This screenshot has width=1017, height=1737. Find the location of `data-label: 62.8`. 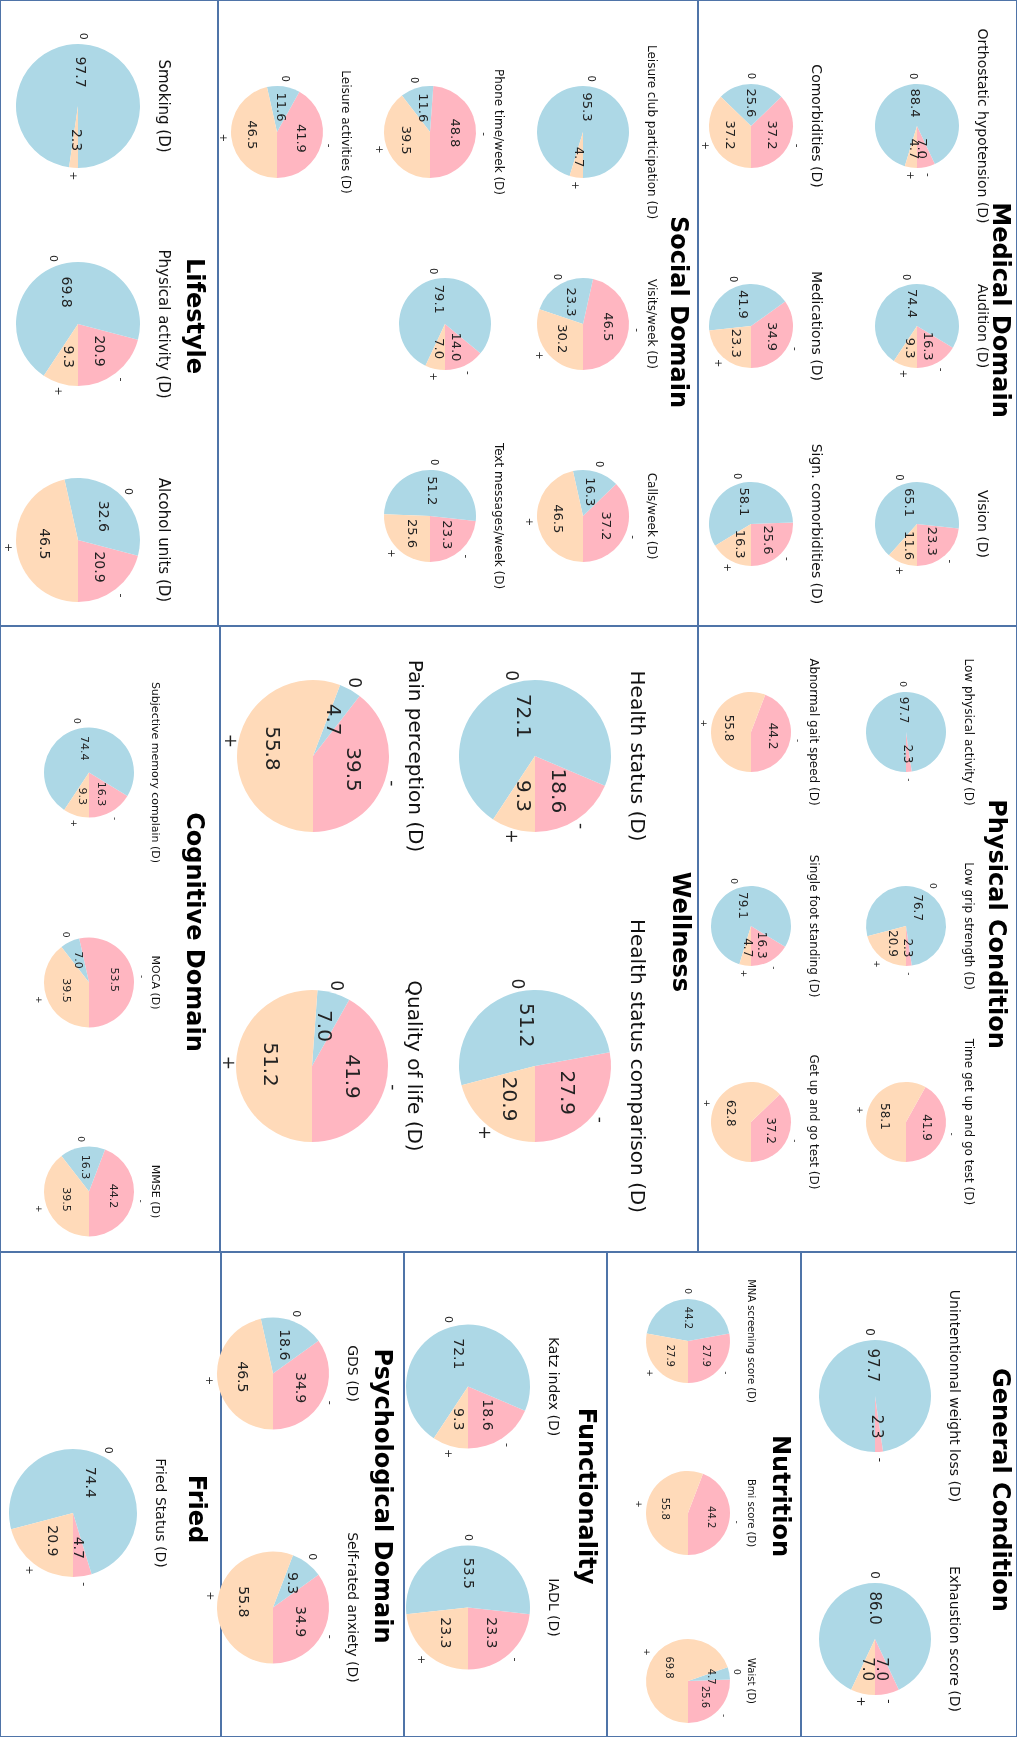

data-label: 62.8 is located at coordinates (730, 1113).